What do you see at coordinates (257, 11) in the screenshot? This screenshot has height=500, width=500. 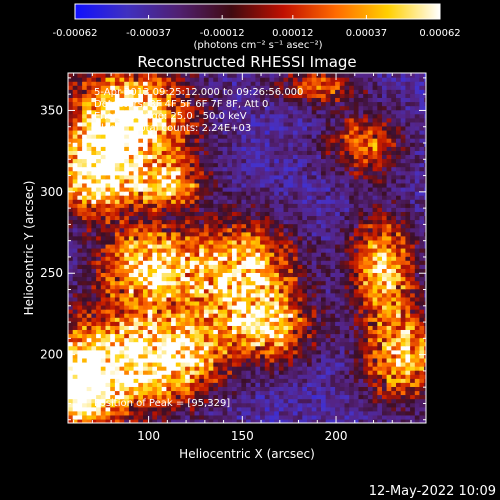 I see `colorbar` at bounding box center [257, 11].